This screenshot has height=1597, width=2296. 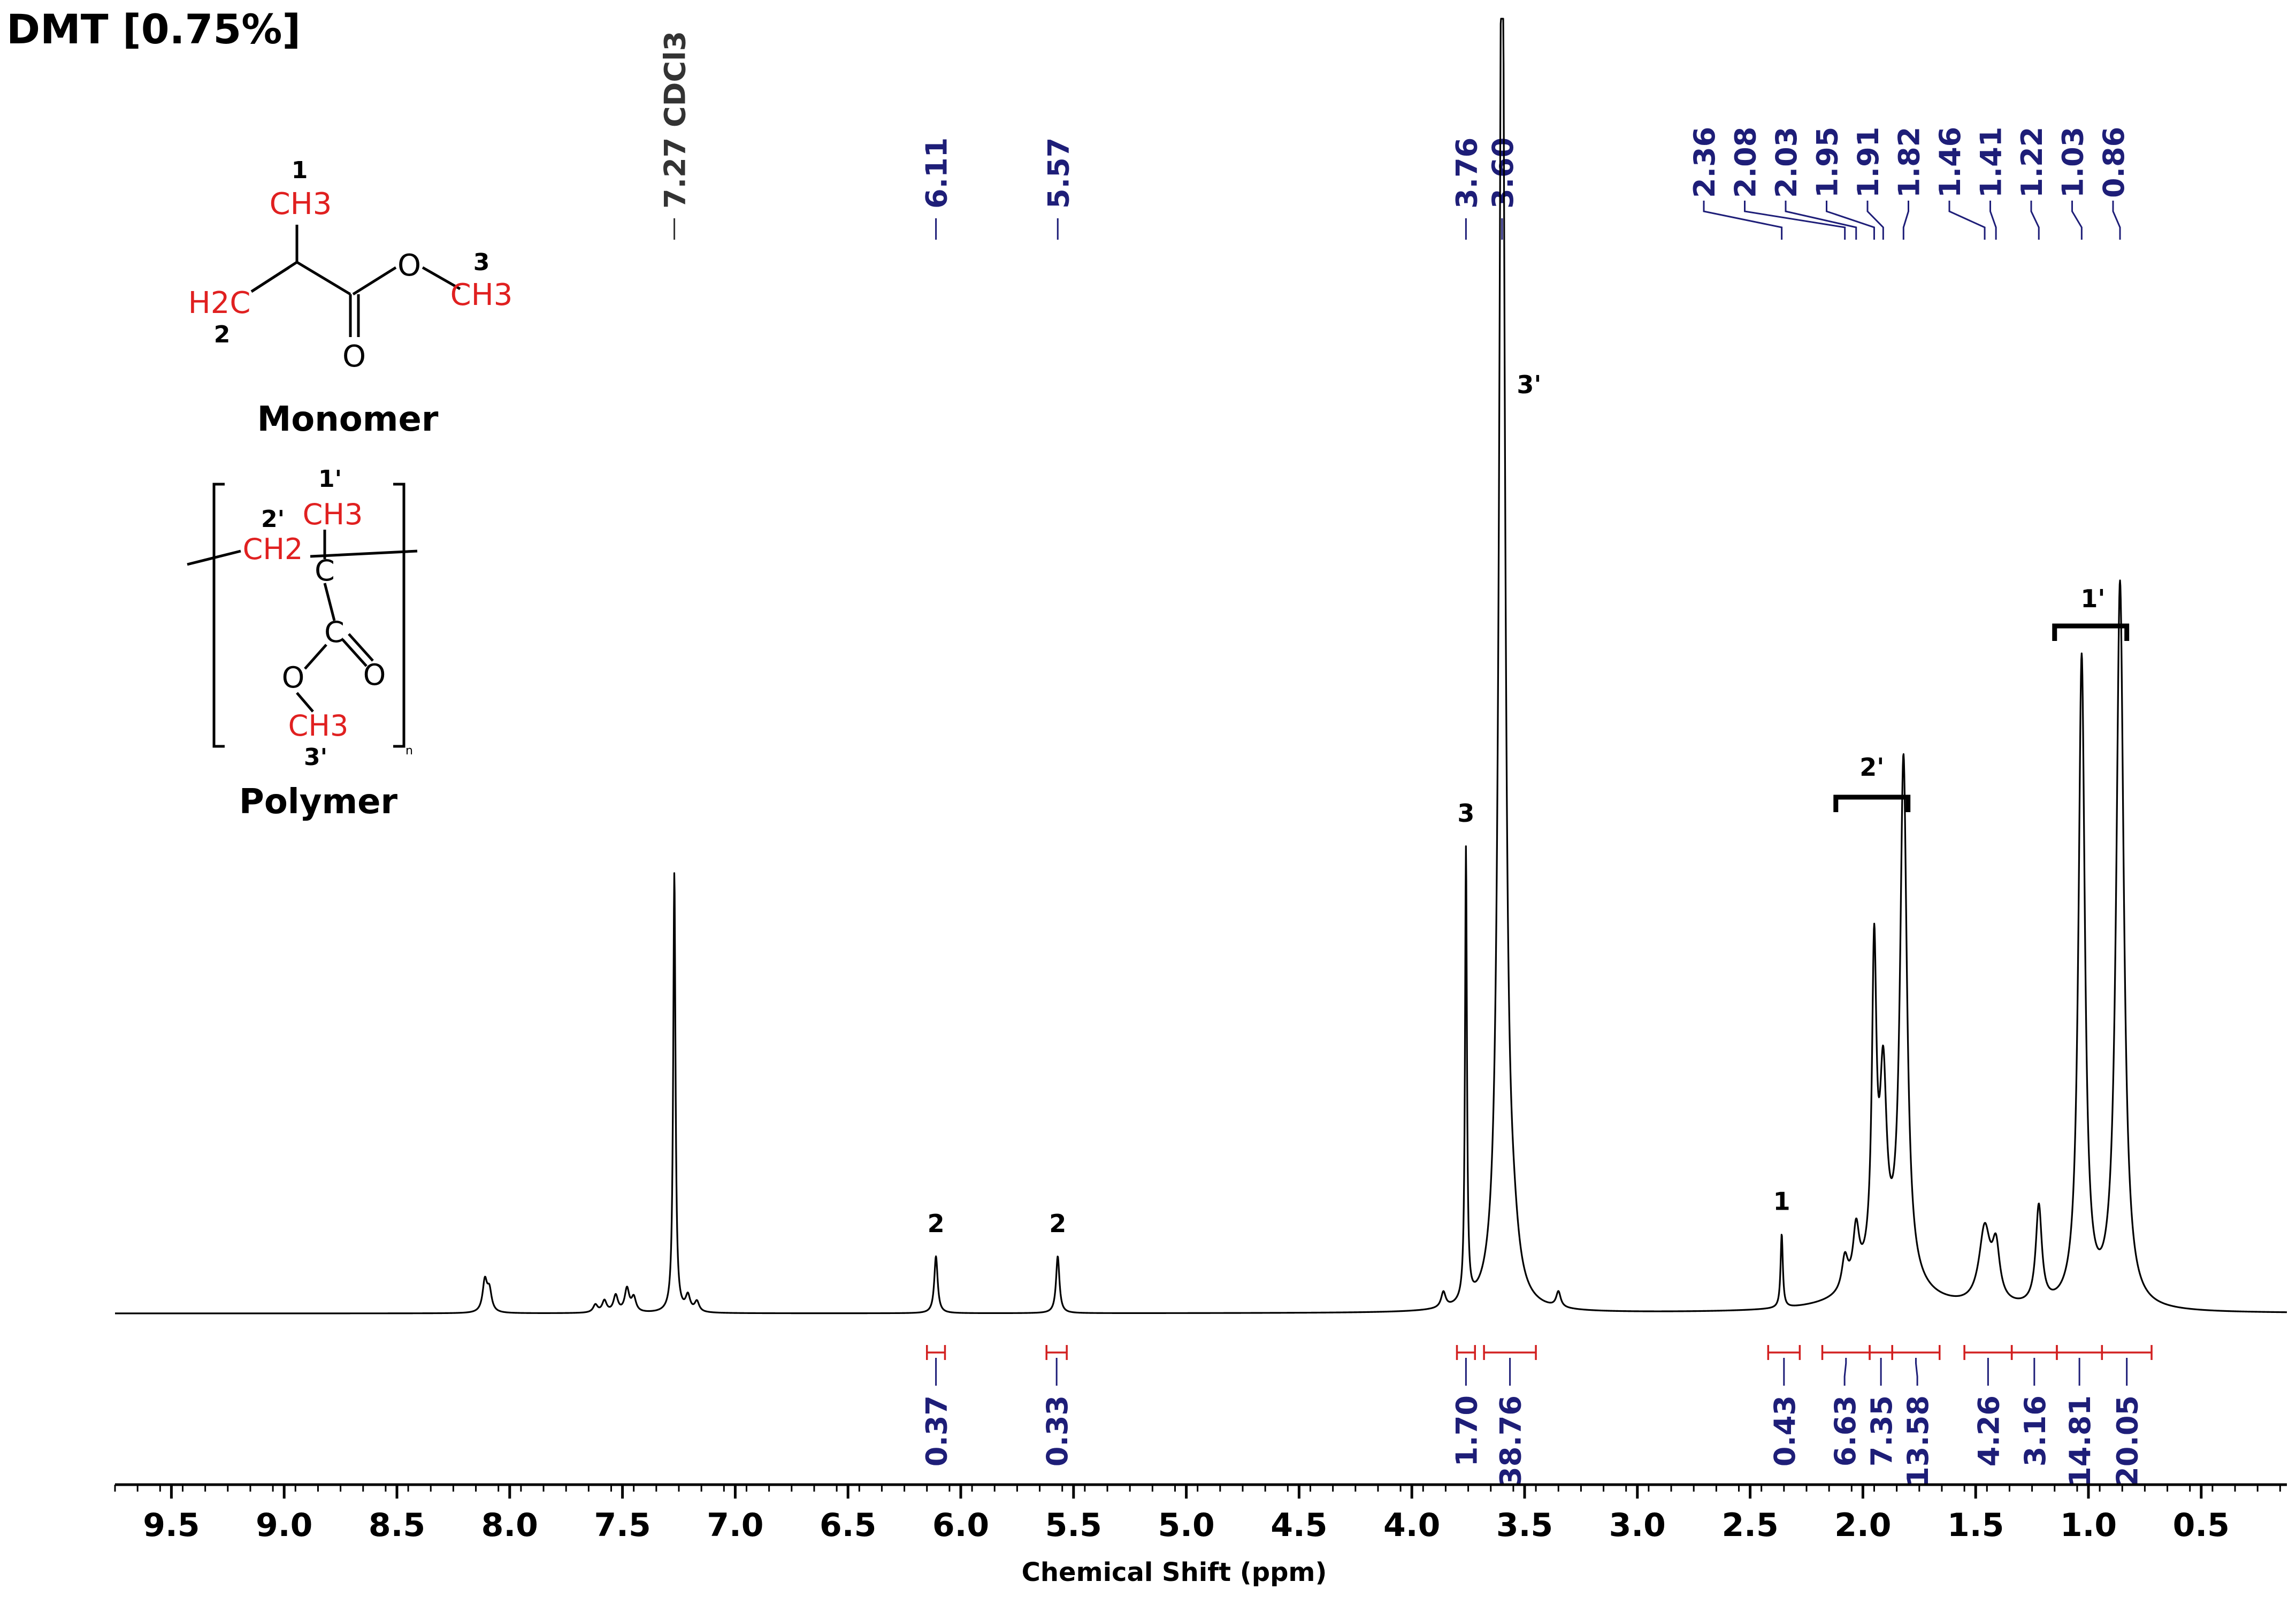 I want to click on polymer-ch2: CH2, so click(x=273, y=549).